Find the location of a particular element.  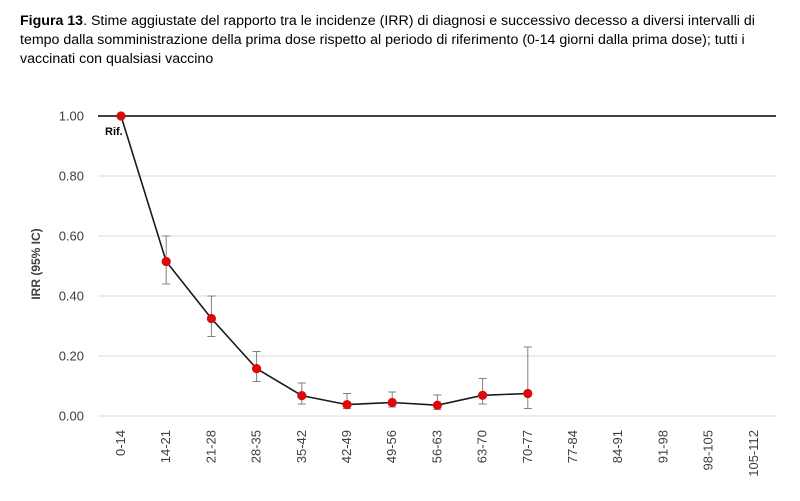

y-tick-label: 0.00 is located at coordinates (71, 416).